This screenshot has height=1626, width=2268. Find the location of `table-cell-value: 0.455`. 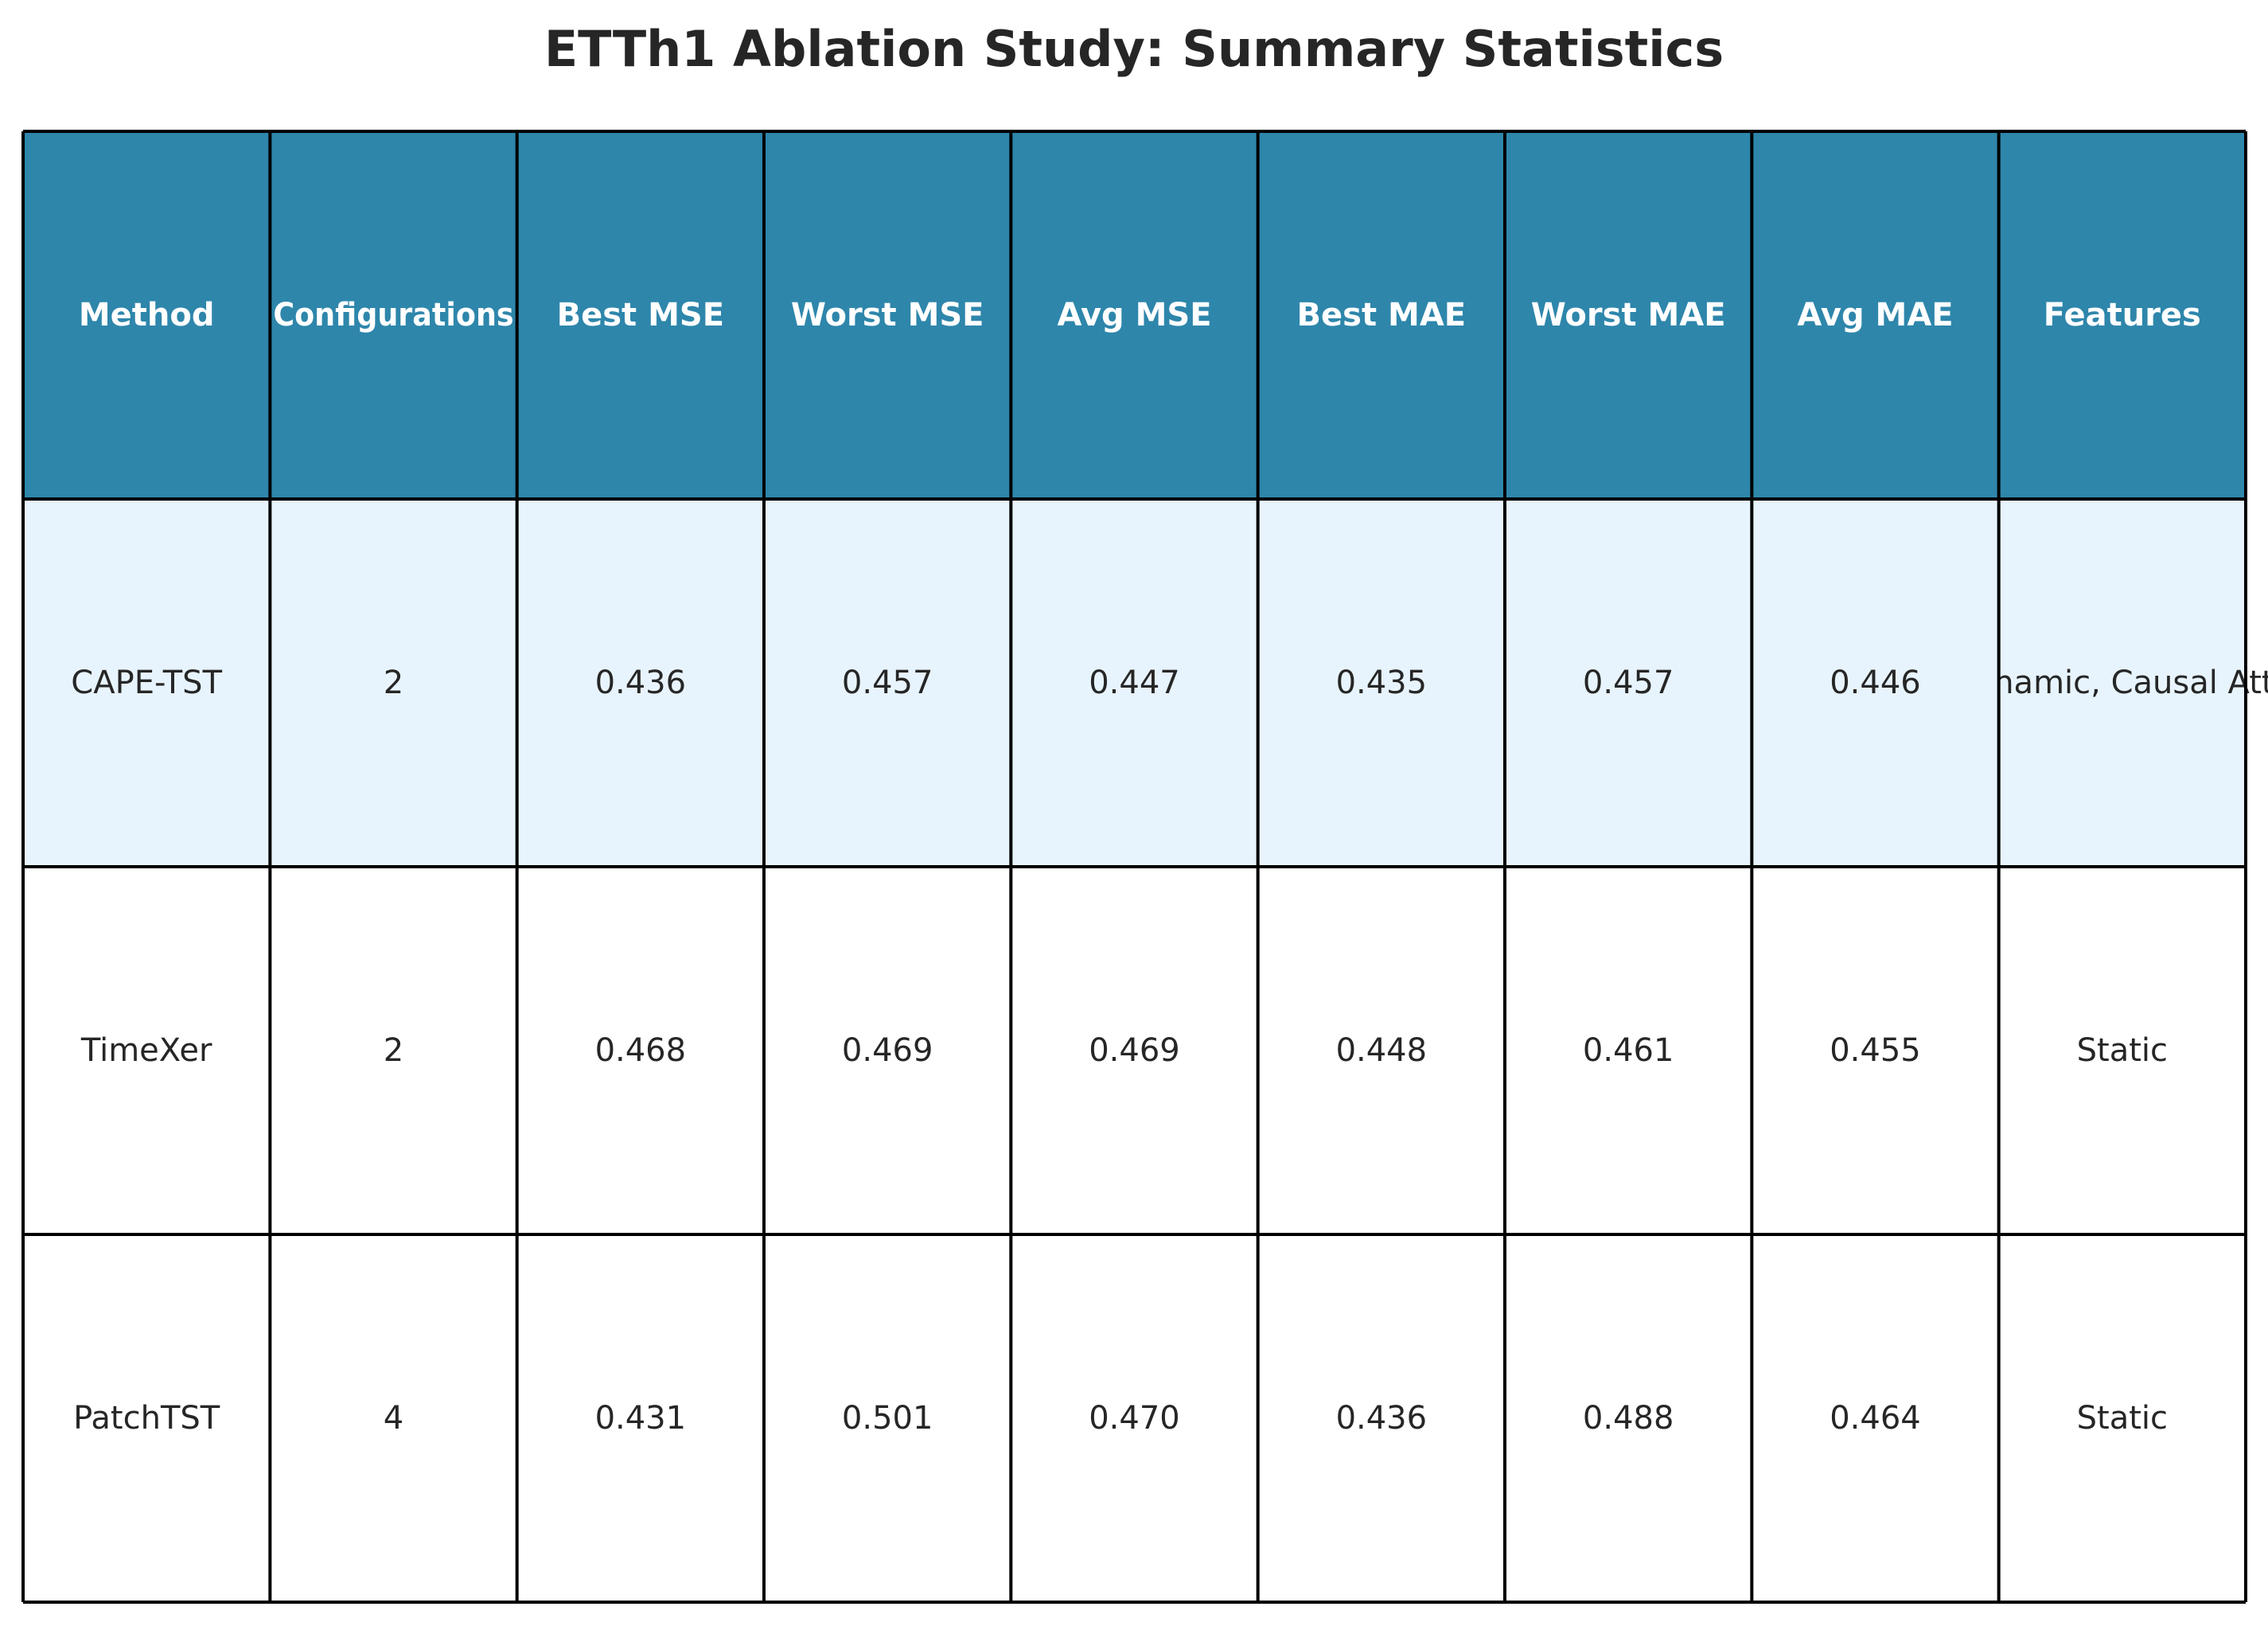

table-cell-value: 0.455 is located at coordinates (1875, 1050).